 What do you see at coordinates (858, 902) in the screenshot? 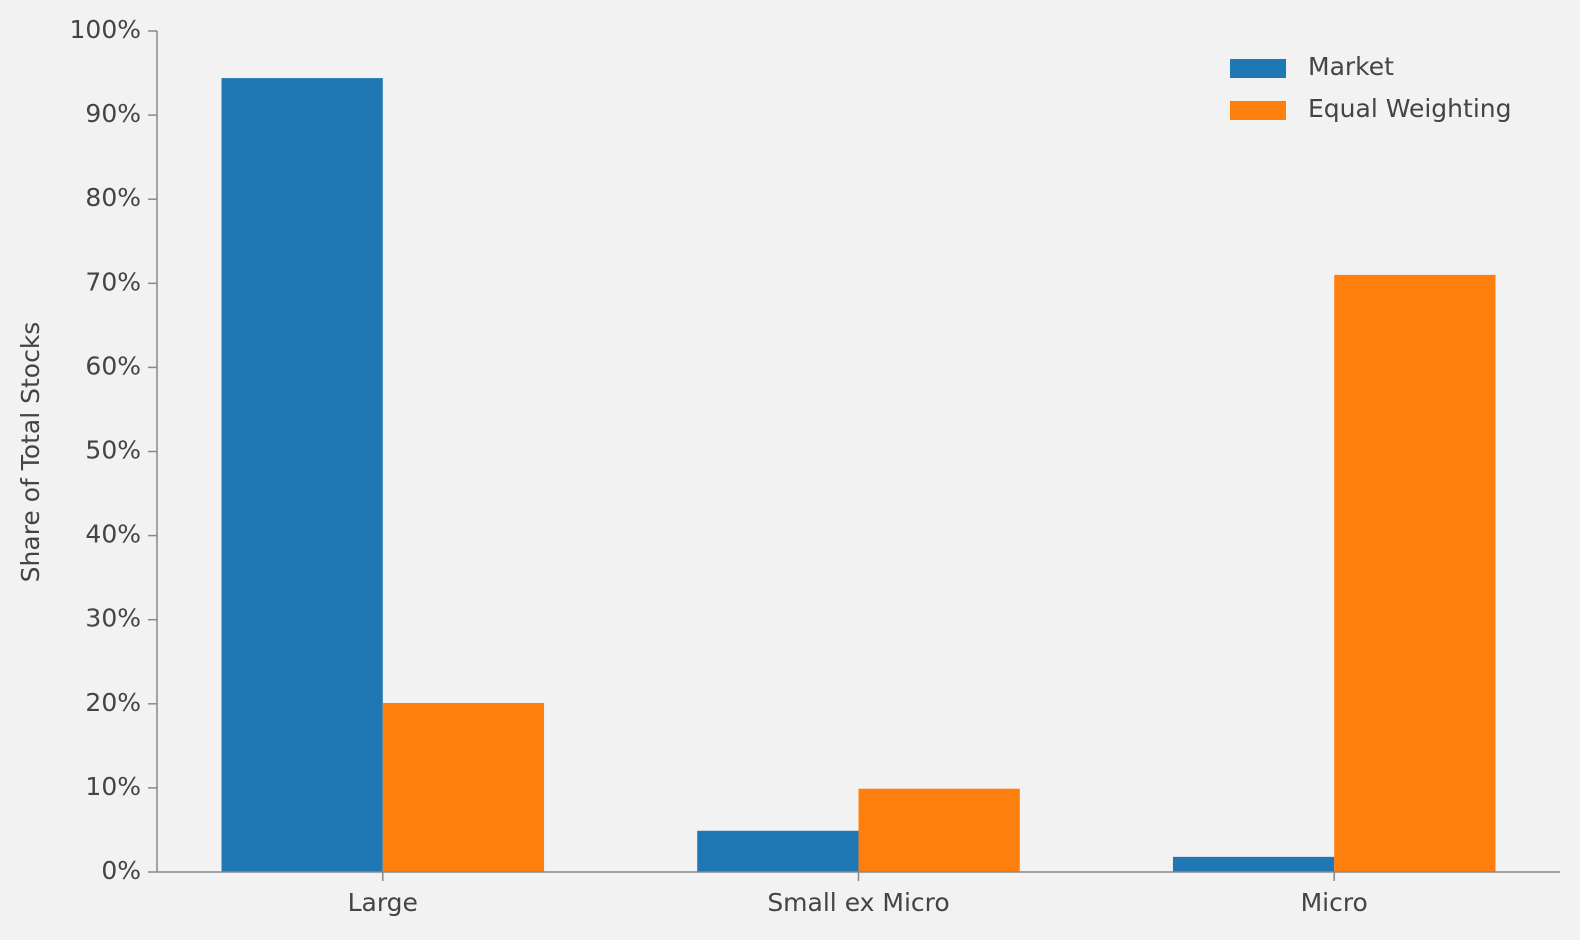
I see `x-tick-label: Small ex Micro` at bounding box center [858, 902].